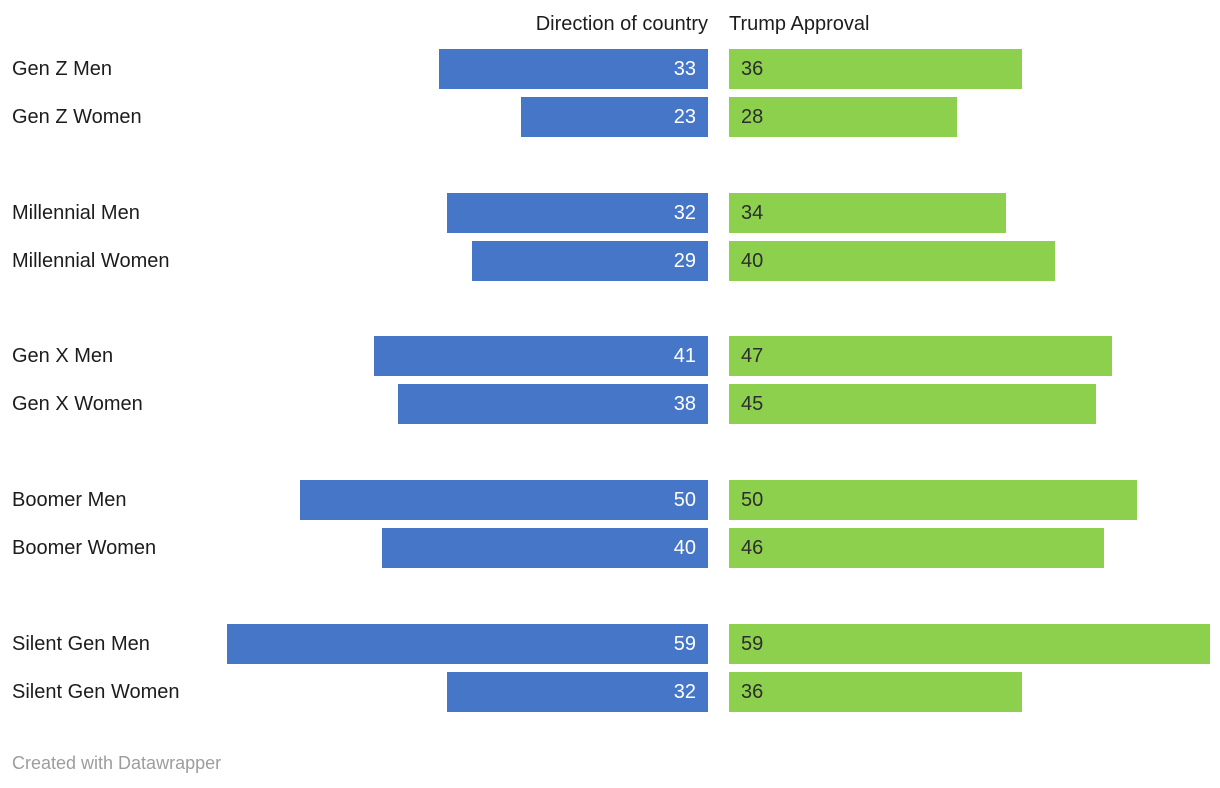 The width and height of the screenshot is (1220, 788). I want to click on approval-bar: 46, so click(916, 548).